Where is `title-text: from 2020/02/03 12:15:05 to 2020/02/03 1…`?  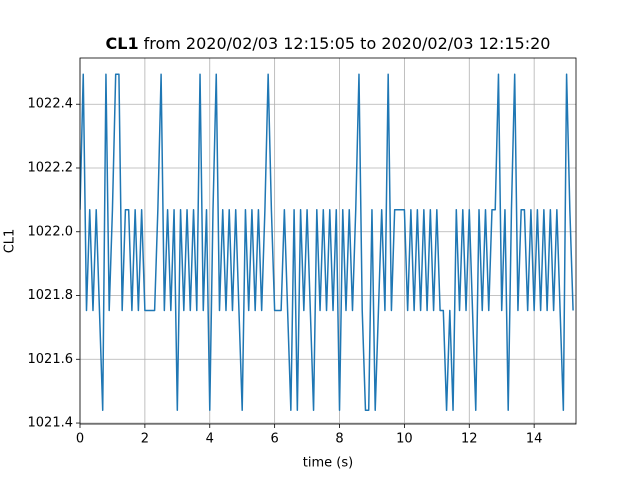
title-text: from 2020/02/03 12:15:05 to 2020/02/03 1… is located at coordinates (347, 43).